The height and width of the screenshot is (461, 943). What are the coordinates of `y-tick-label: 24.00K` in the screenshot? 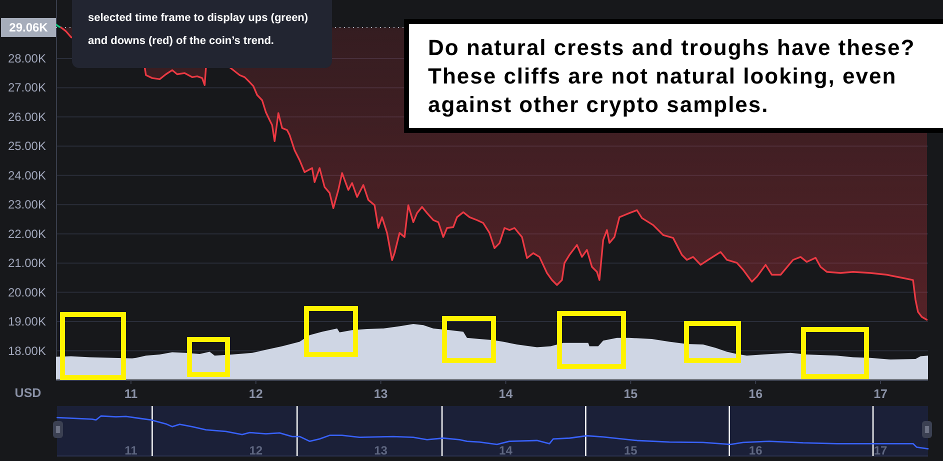 It's located at (27, 175).